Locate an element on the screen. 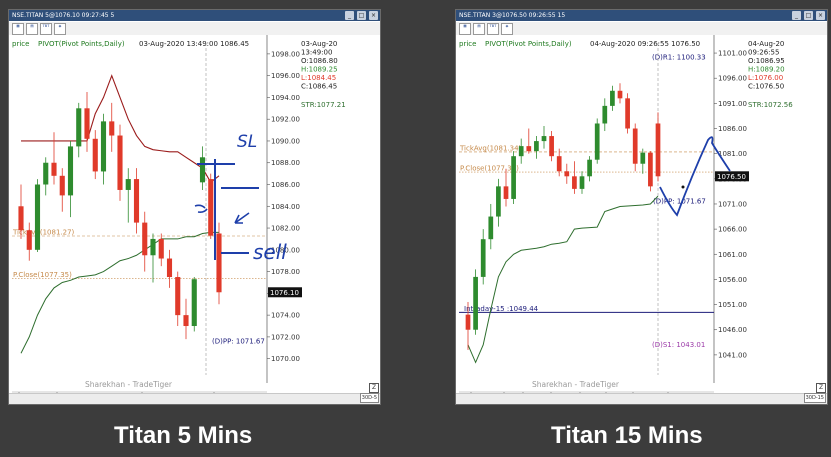 The width and height of the screenshot is (831, 457). str-readout: STR:1072.56 is located at coordinates (770, 105).